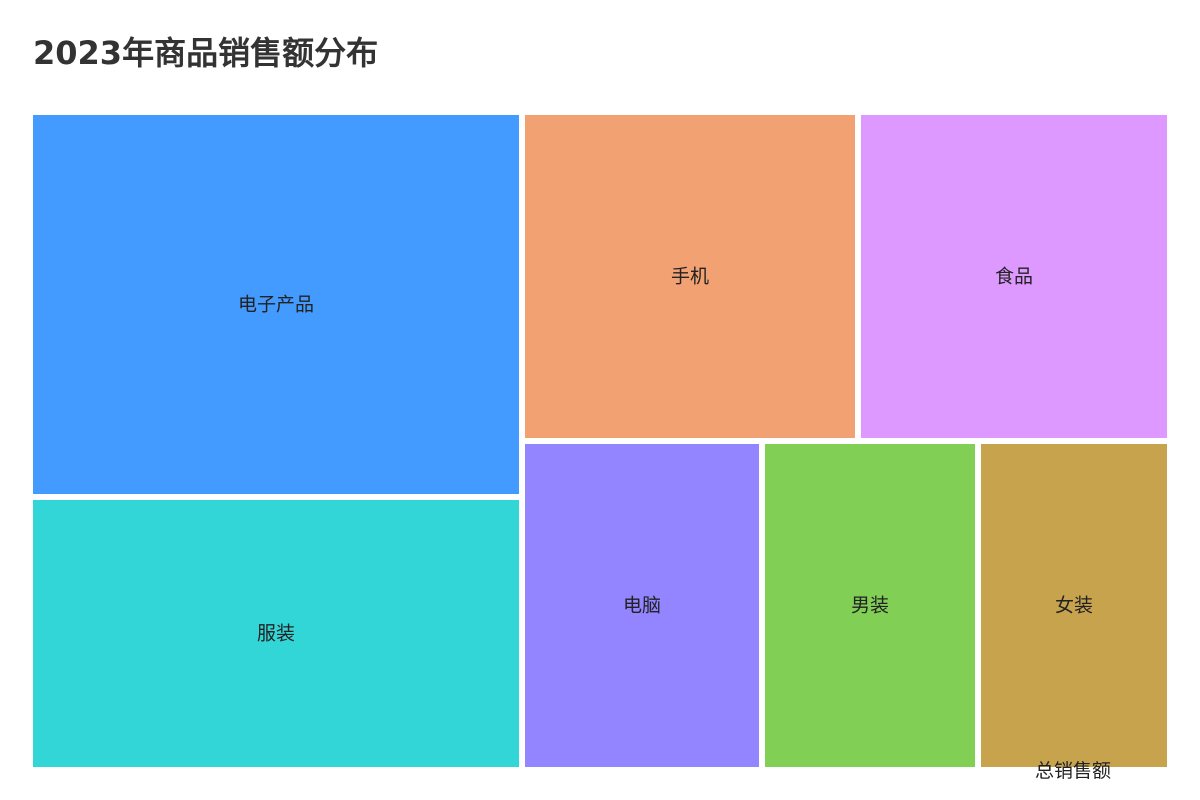  I want to click on tile-label-menswear: 男装, so click(870, 606).